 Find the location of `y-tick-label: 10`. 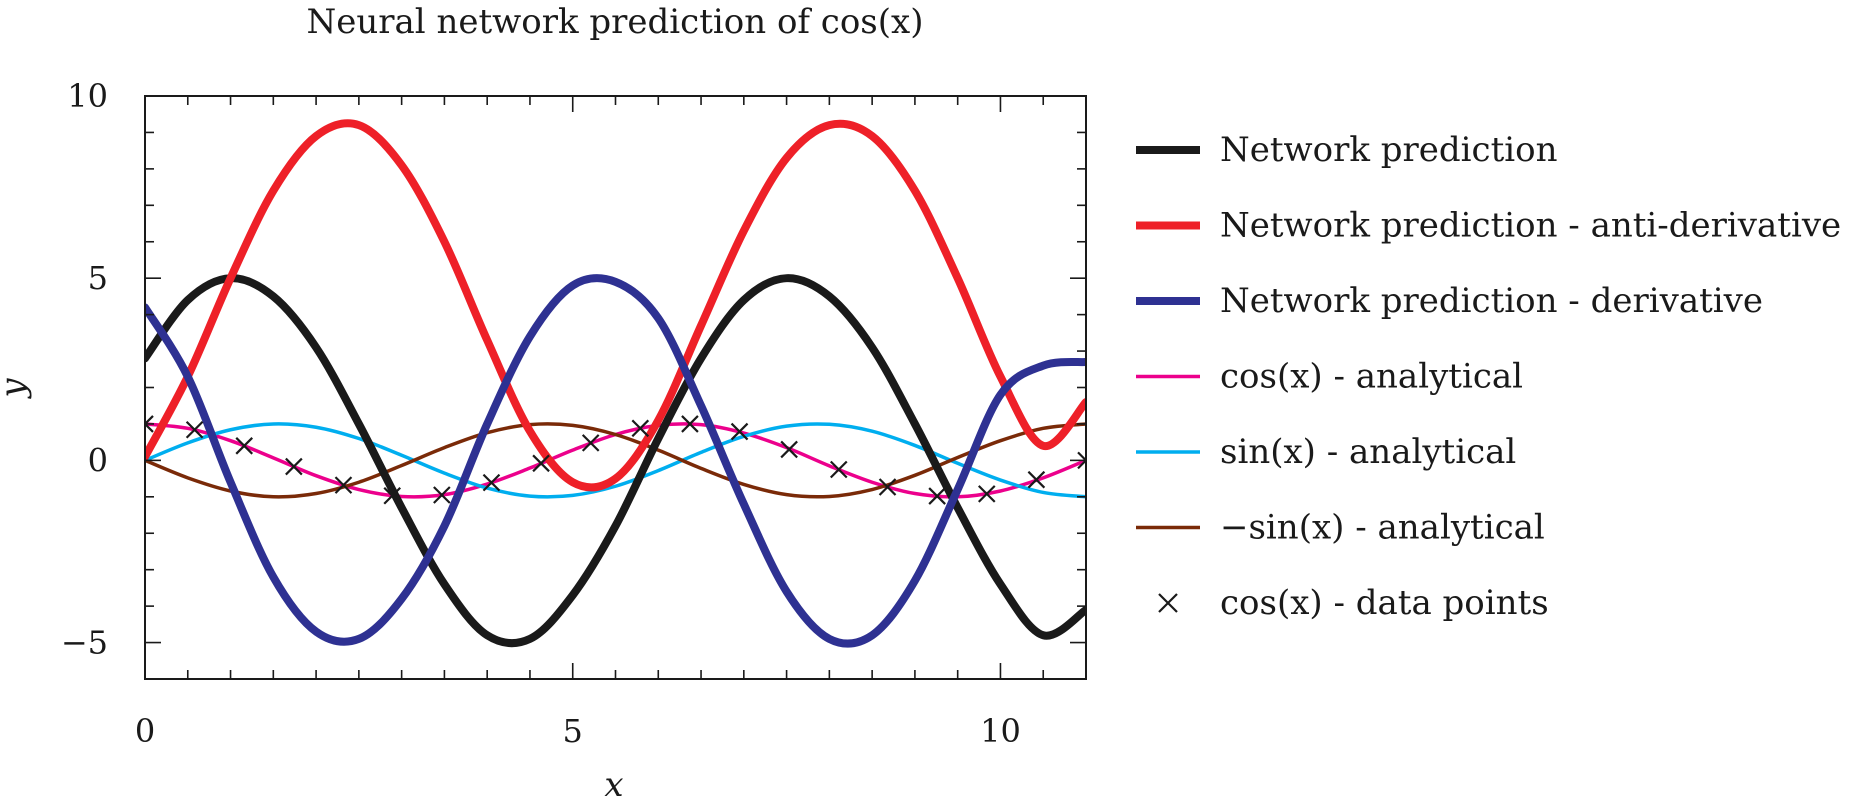

y-tick-label: 10 is located at coordinates (87, 96).